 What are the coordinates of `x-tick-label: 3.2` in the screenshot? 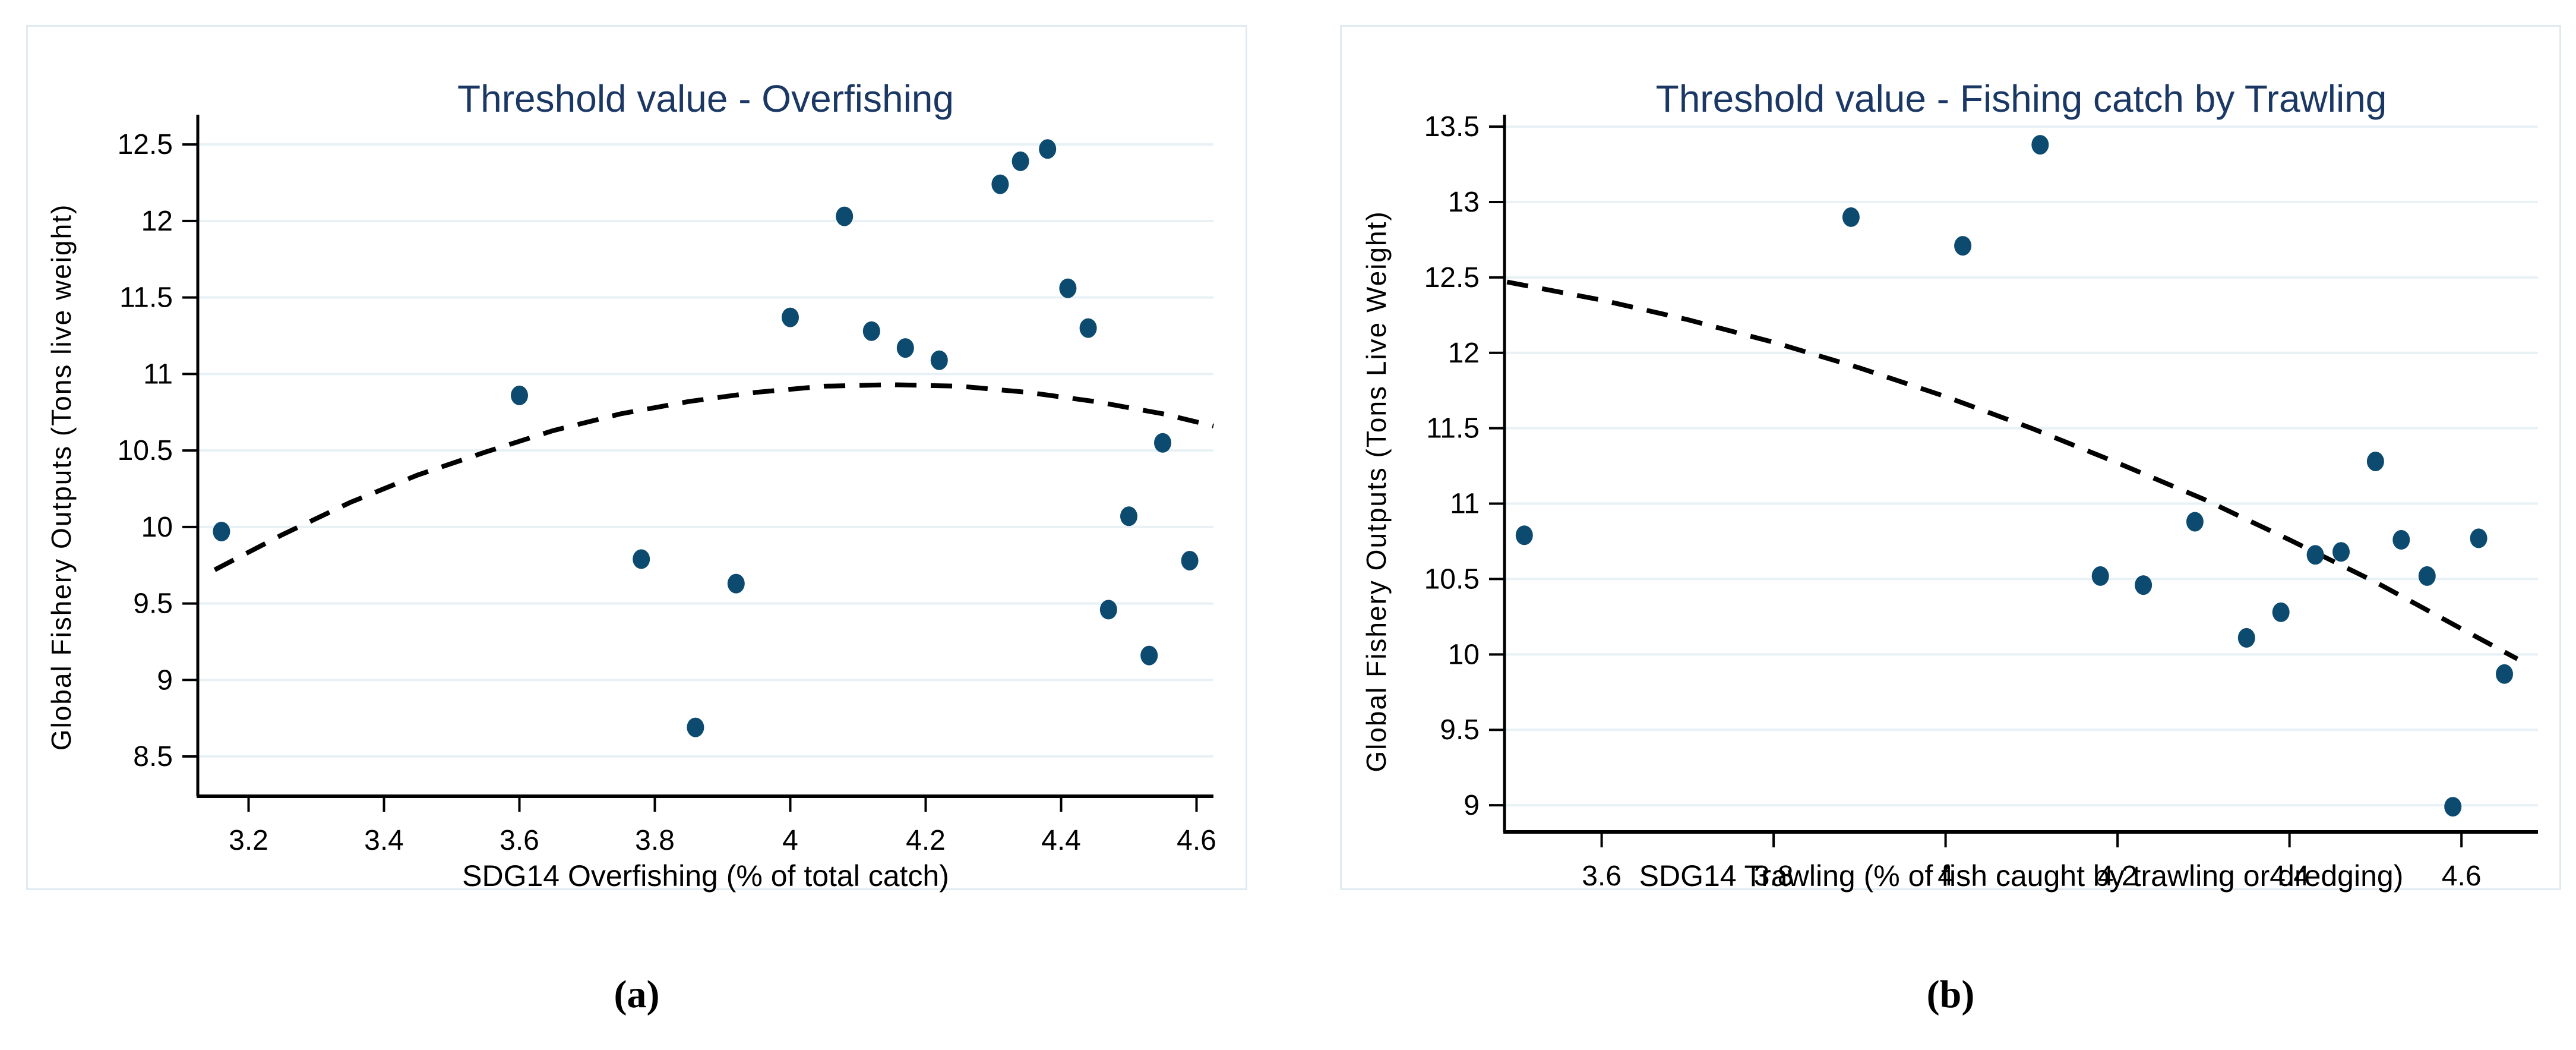 It's located at (248, 840).